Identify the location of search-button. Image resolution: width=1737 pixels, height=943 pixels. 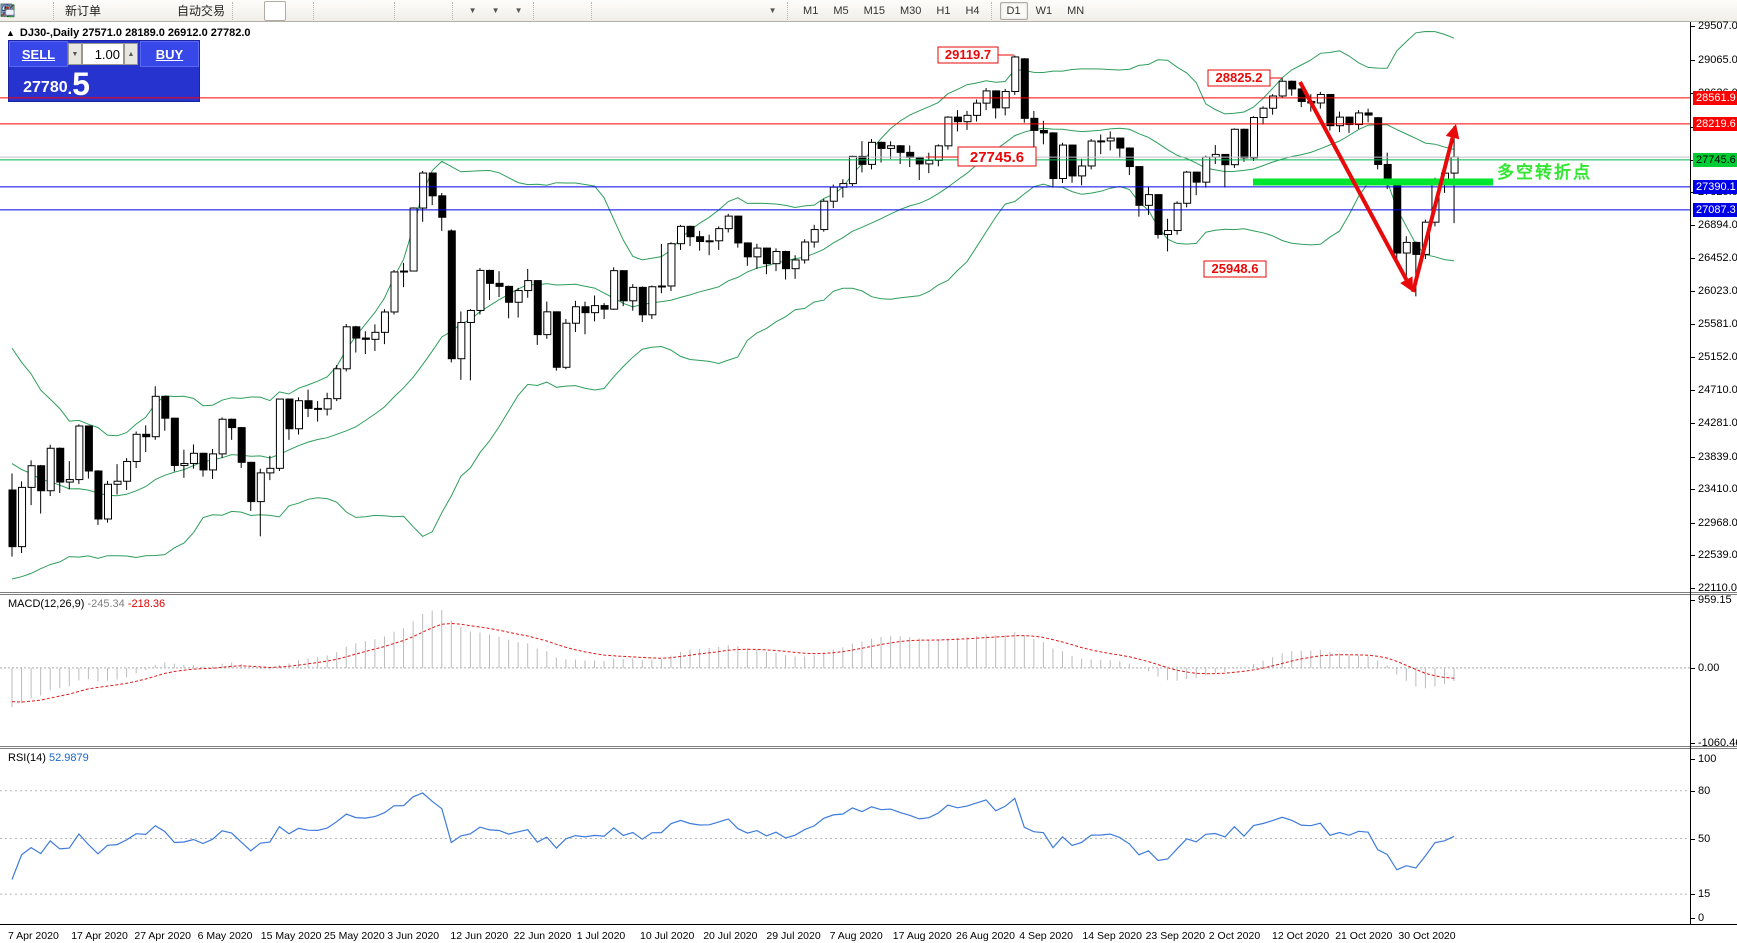
(850, 11).